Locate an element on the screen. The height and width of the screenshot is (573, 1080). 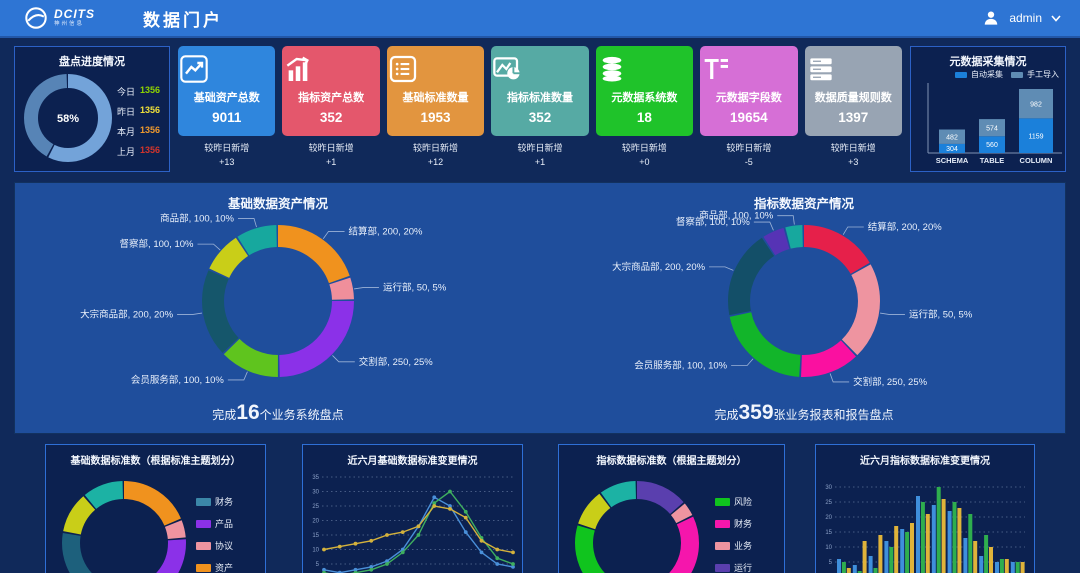
user-menu: admin is located at coordinates (1021, 18).